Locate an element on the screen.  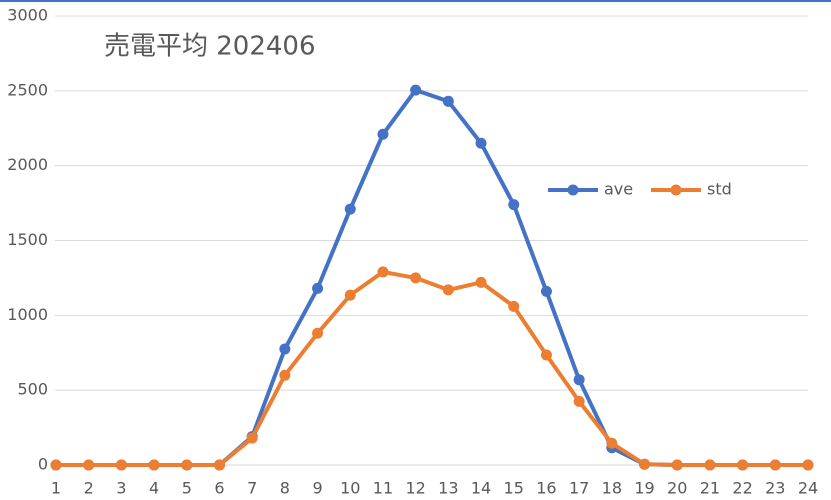
y-tick-label: 3000 is located at coordinates (27, 15).